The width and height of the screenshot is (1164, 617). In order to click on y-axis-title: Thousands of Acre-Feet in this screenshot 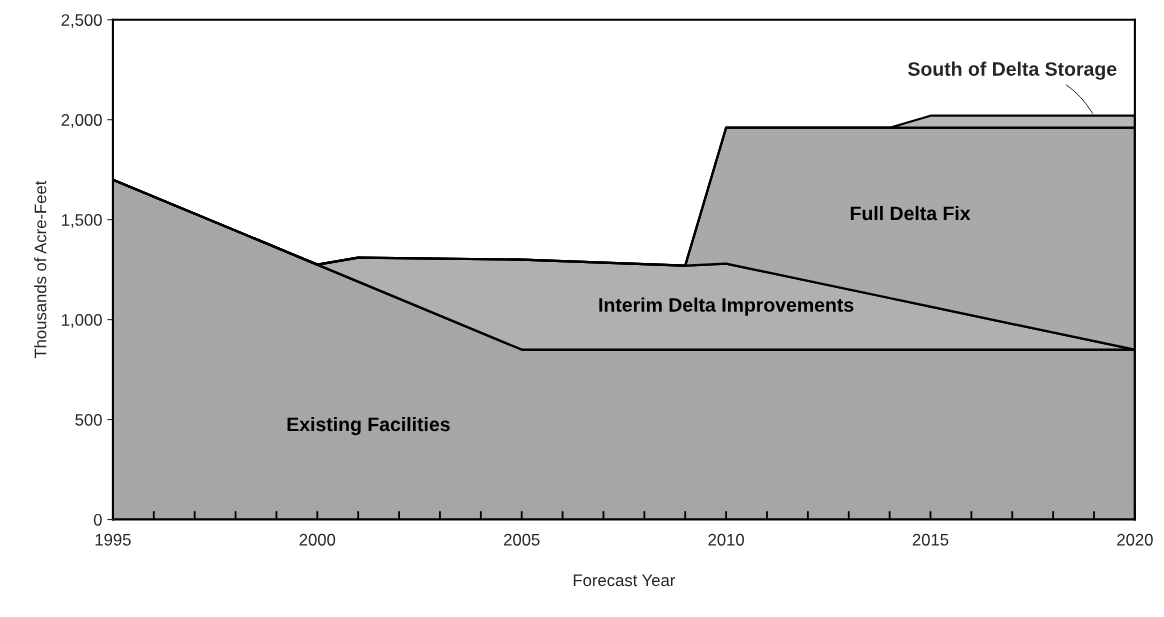, I will do `click(40, 269)`.